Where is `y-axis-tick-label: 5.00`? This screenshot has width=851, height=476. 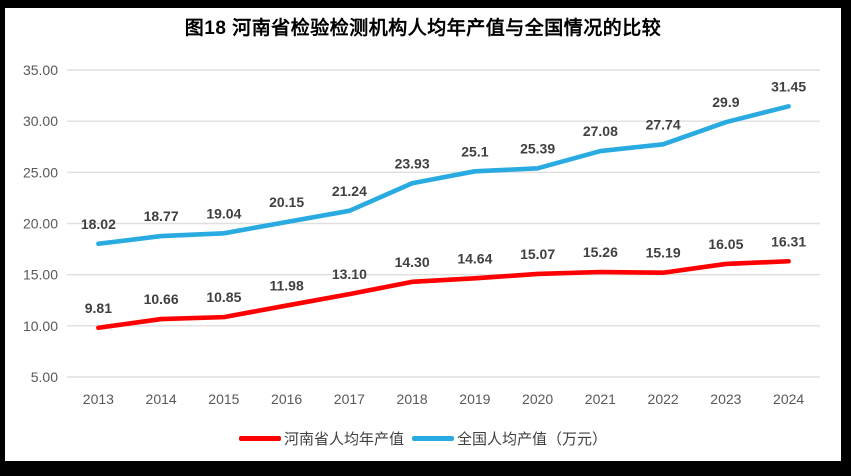 y-axis-tick-label: 5.00 is located at coordinates (44, 377).